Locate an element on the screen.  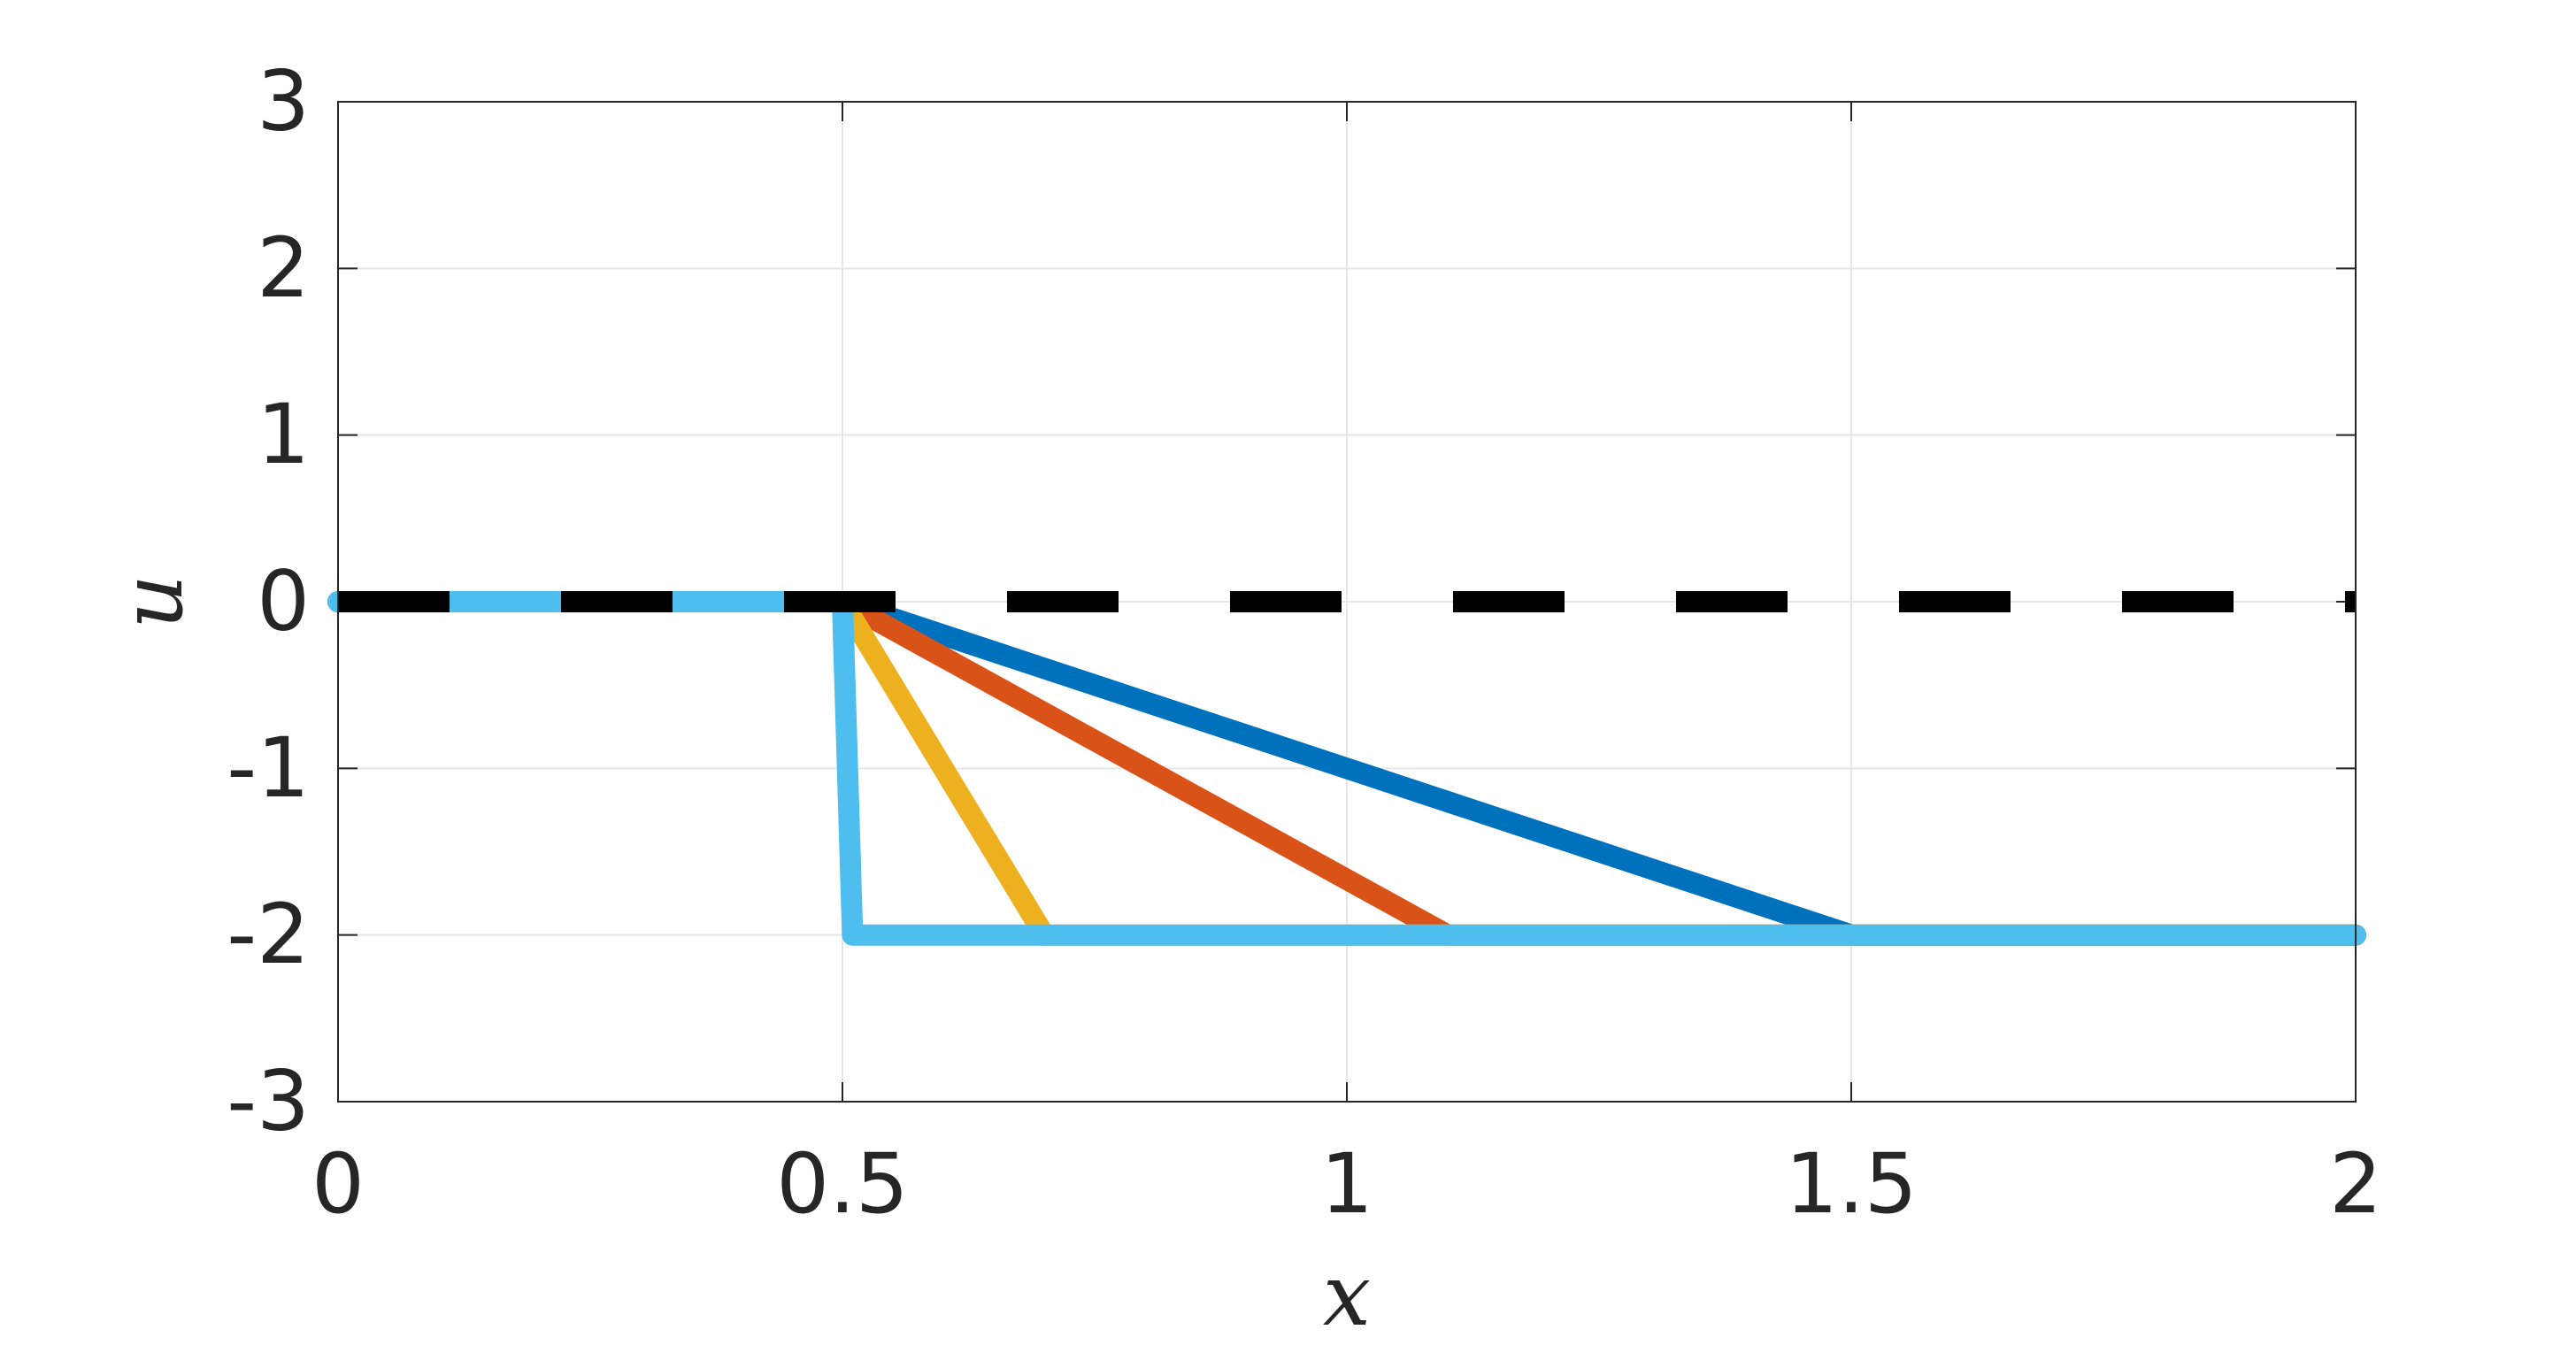
x-tick-label: 1 is located at coordinates (1346, 1184).